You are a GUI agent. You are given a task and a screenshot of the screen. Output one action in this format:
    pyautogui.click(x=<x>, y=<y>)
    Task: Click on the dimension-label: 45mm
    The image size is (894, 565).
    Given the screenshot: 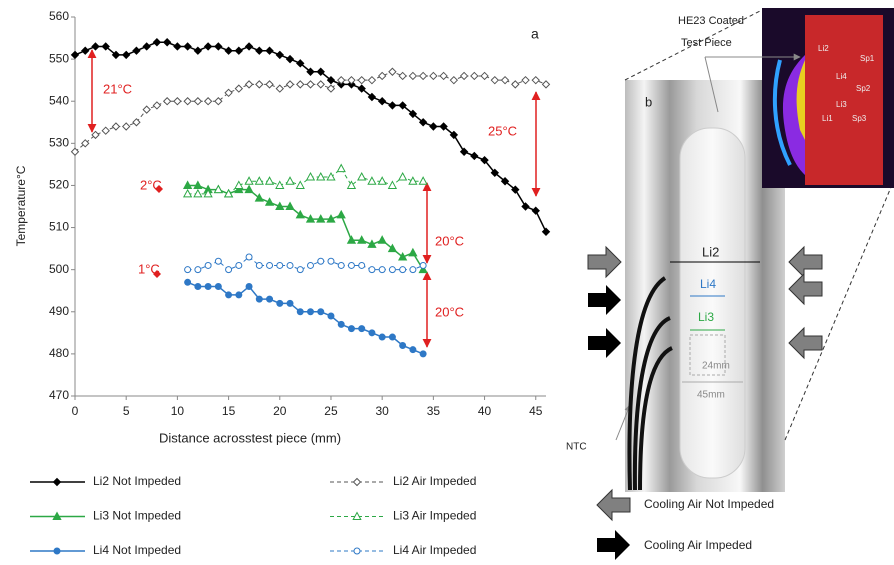 What is the action you would take?
    pyautogui.click(x=711, y=395)
    